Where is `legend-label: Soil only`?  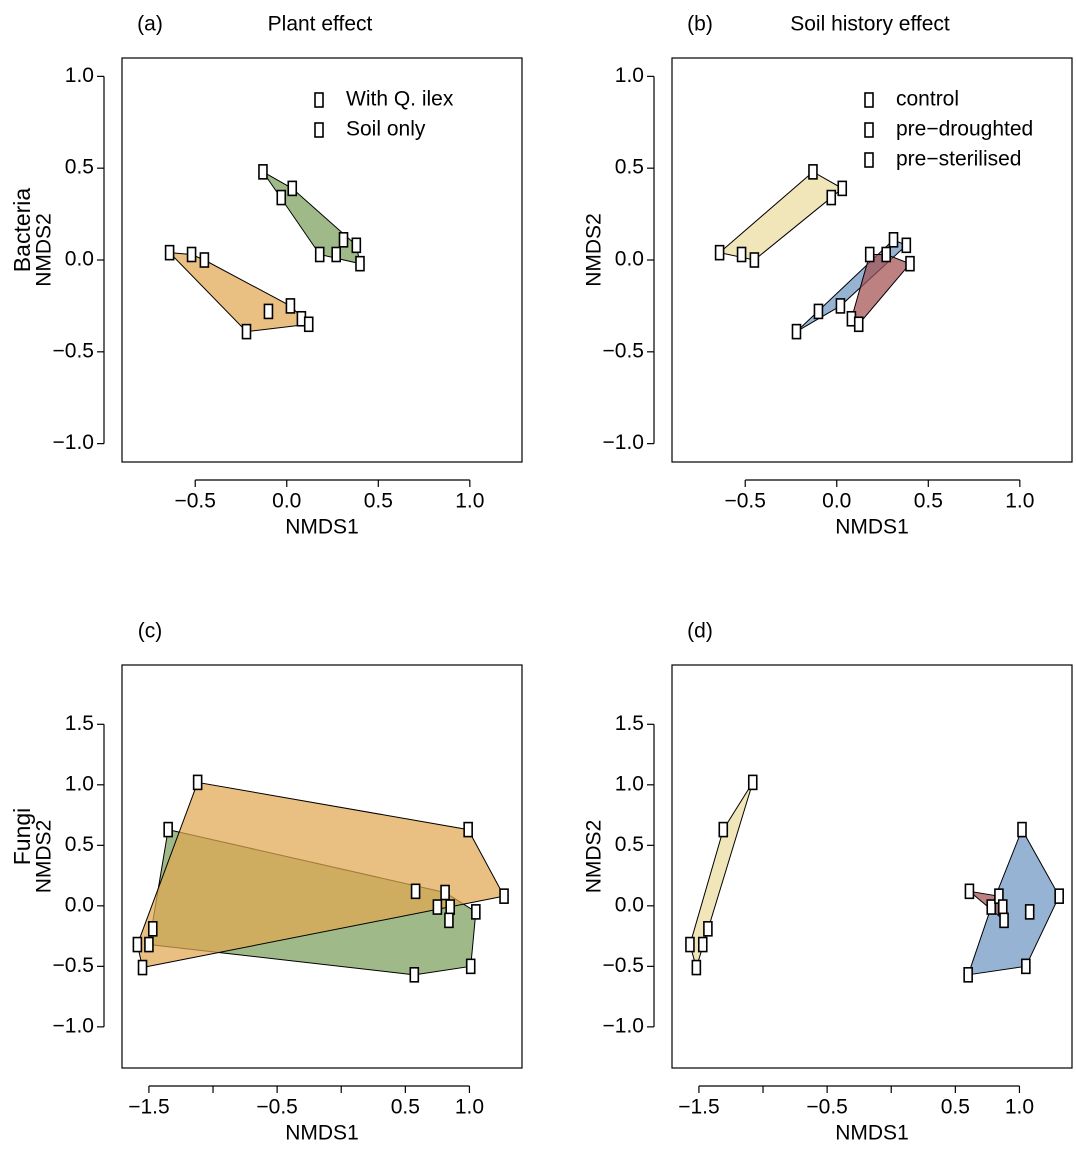
legend-label: Soil only is located at coordinates (386, 129).